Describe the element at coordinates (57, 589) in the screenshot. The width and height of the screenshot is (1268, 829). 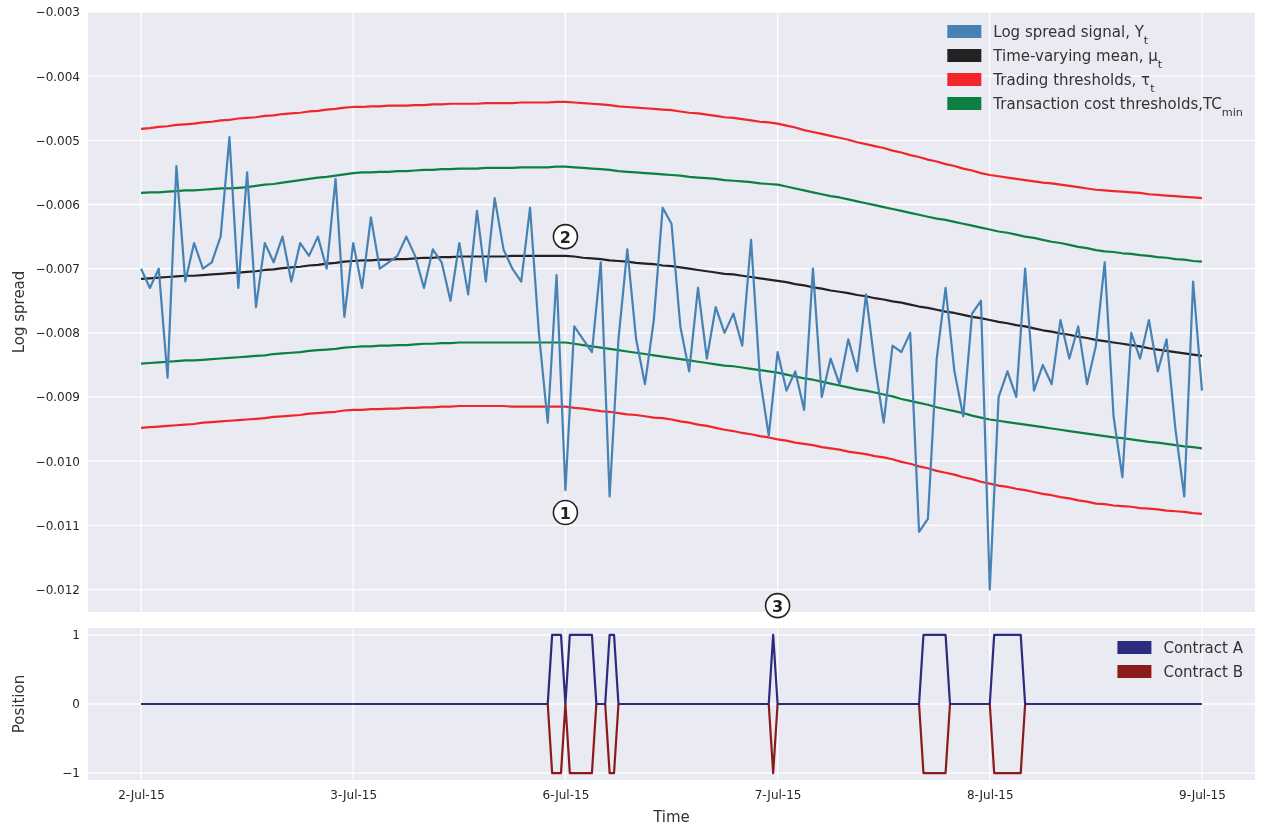
I see `y-tick-label: −0.012` at that location.